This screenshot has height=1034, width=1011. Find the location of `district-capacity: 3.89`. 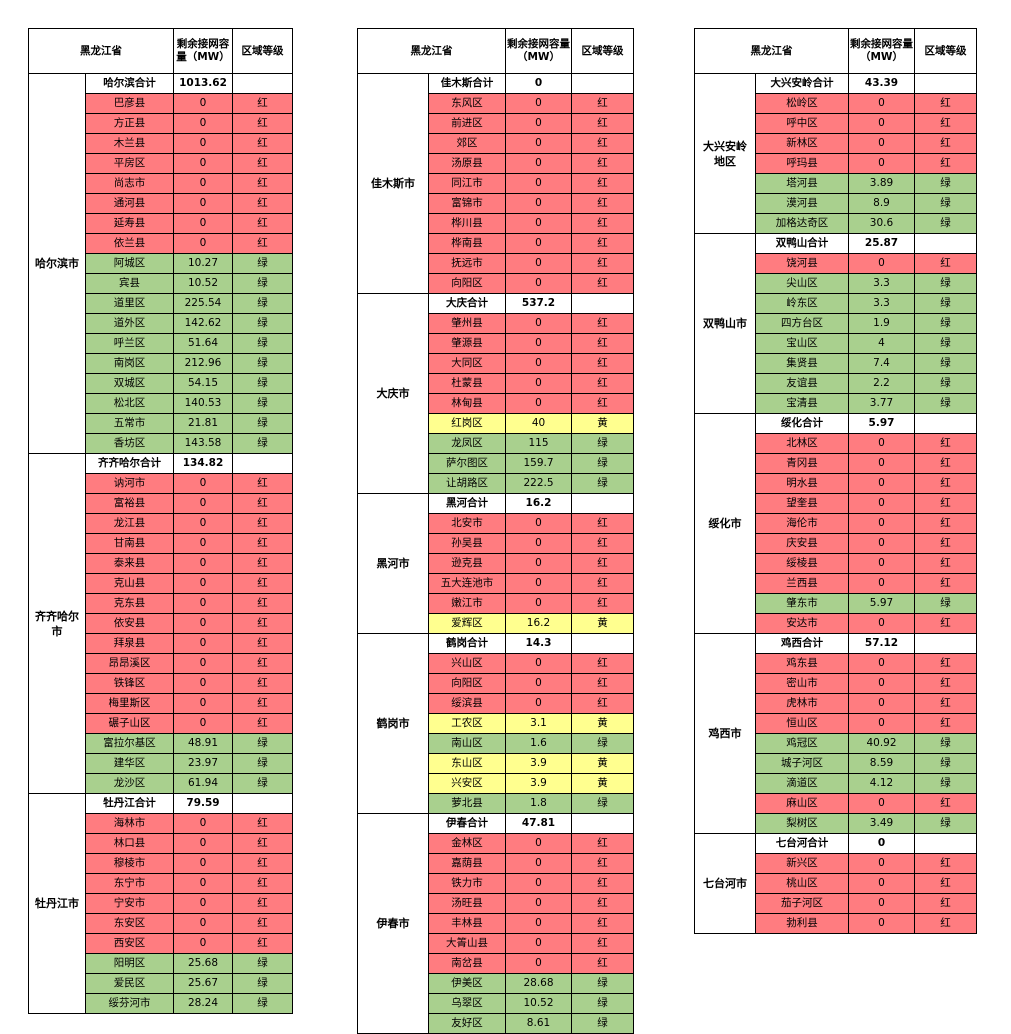

district-capacity: 3.89 is located at coordinates (881, 183).